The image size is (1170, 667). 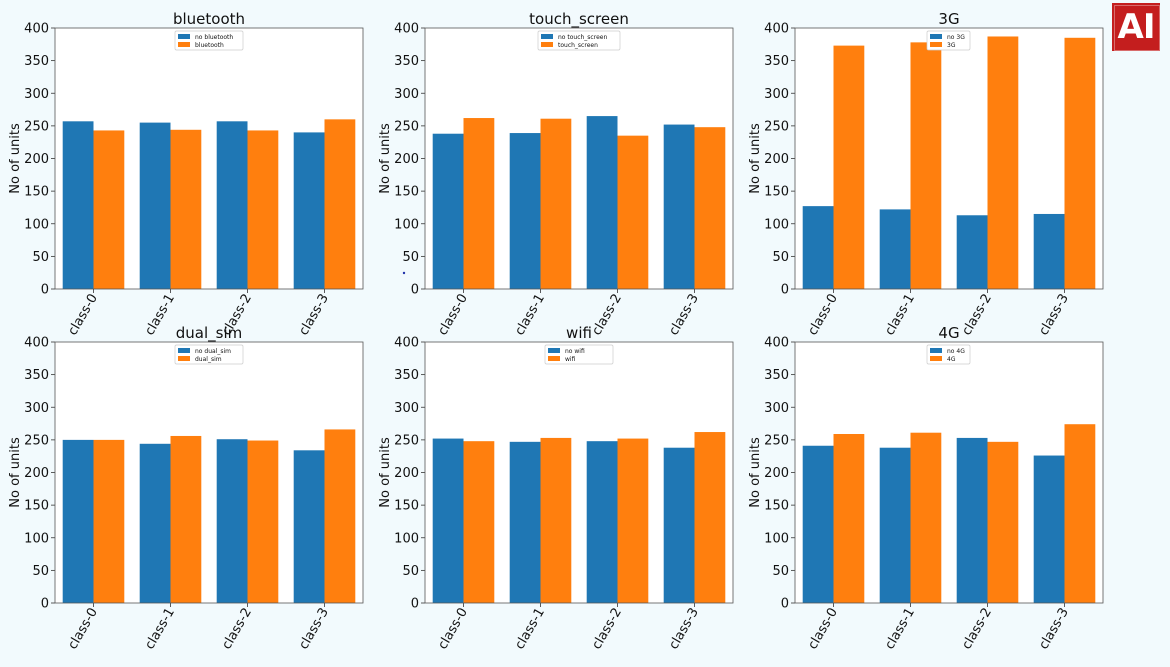 What do you see at coordinates (570, 359) in the screenshot?
I see `legend-label: wifi` at bounding box center [570, 359].